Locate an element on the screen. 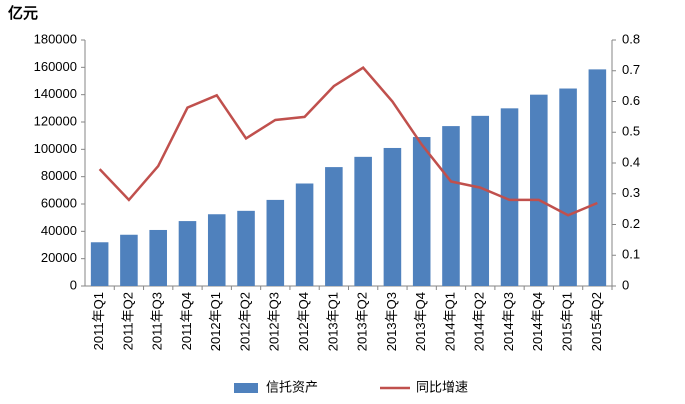  legend-label: 信托资产 is located at coordinates (292, 386).